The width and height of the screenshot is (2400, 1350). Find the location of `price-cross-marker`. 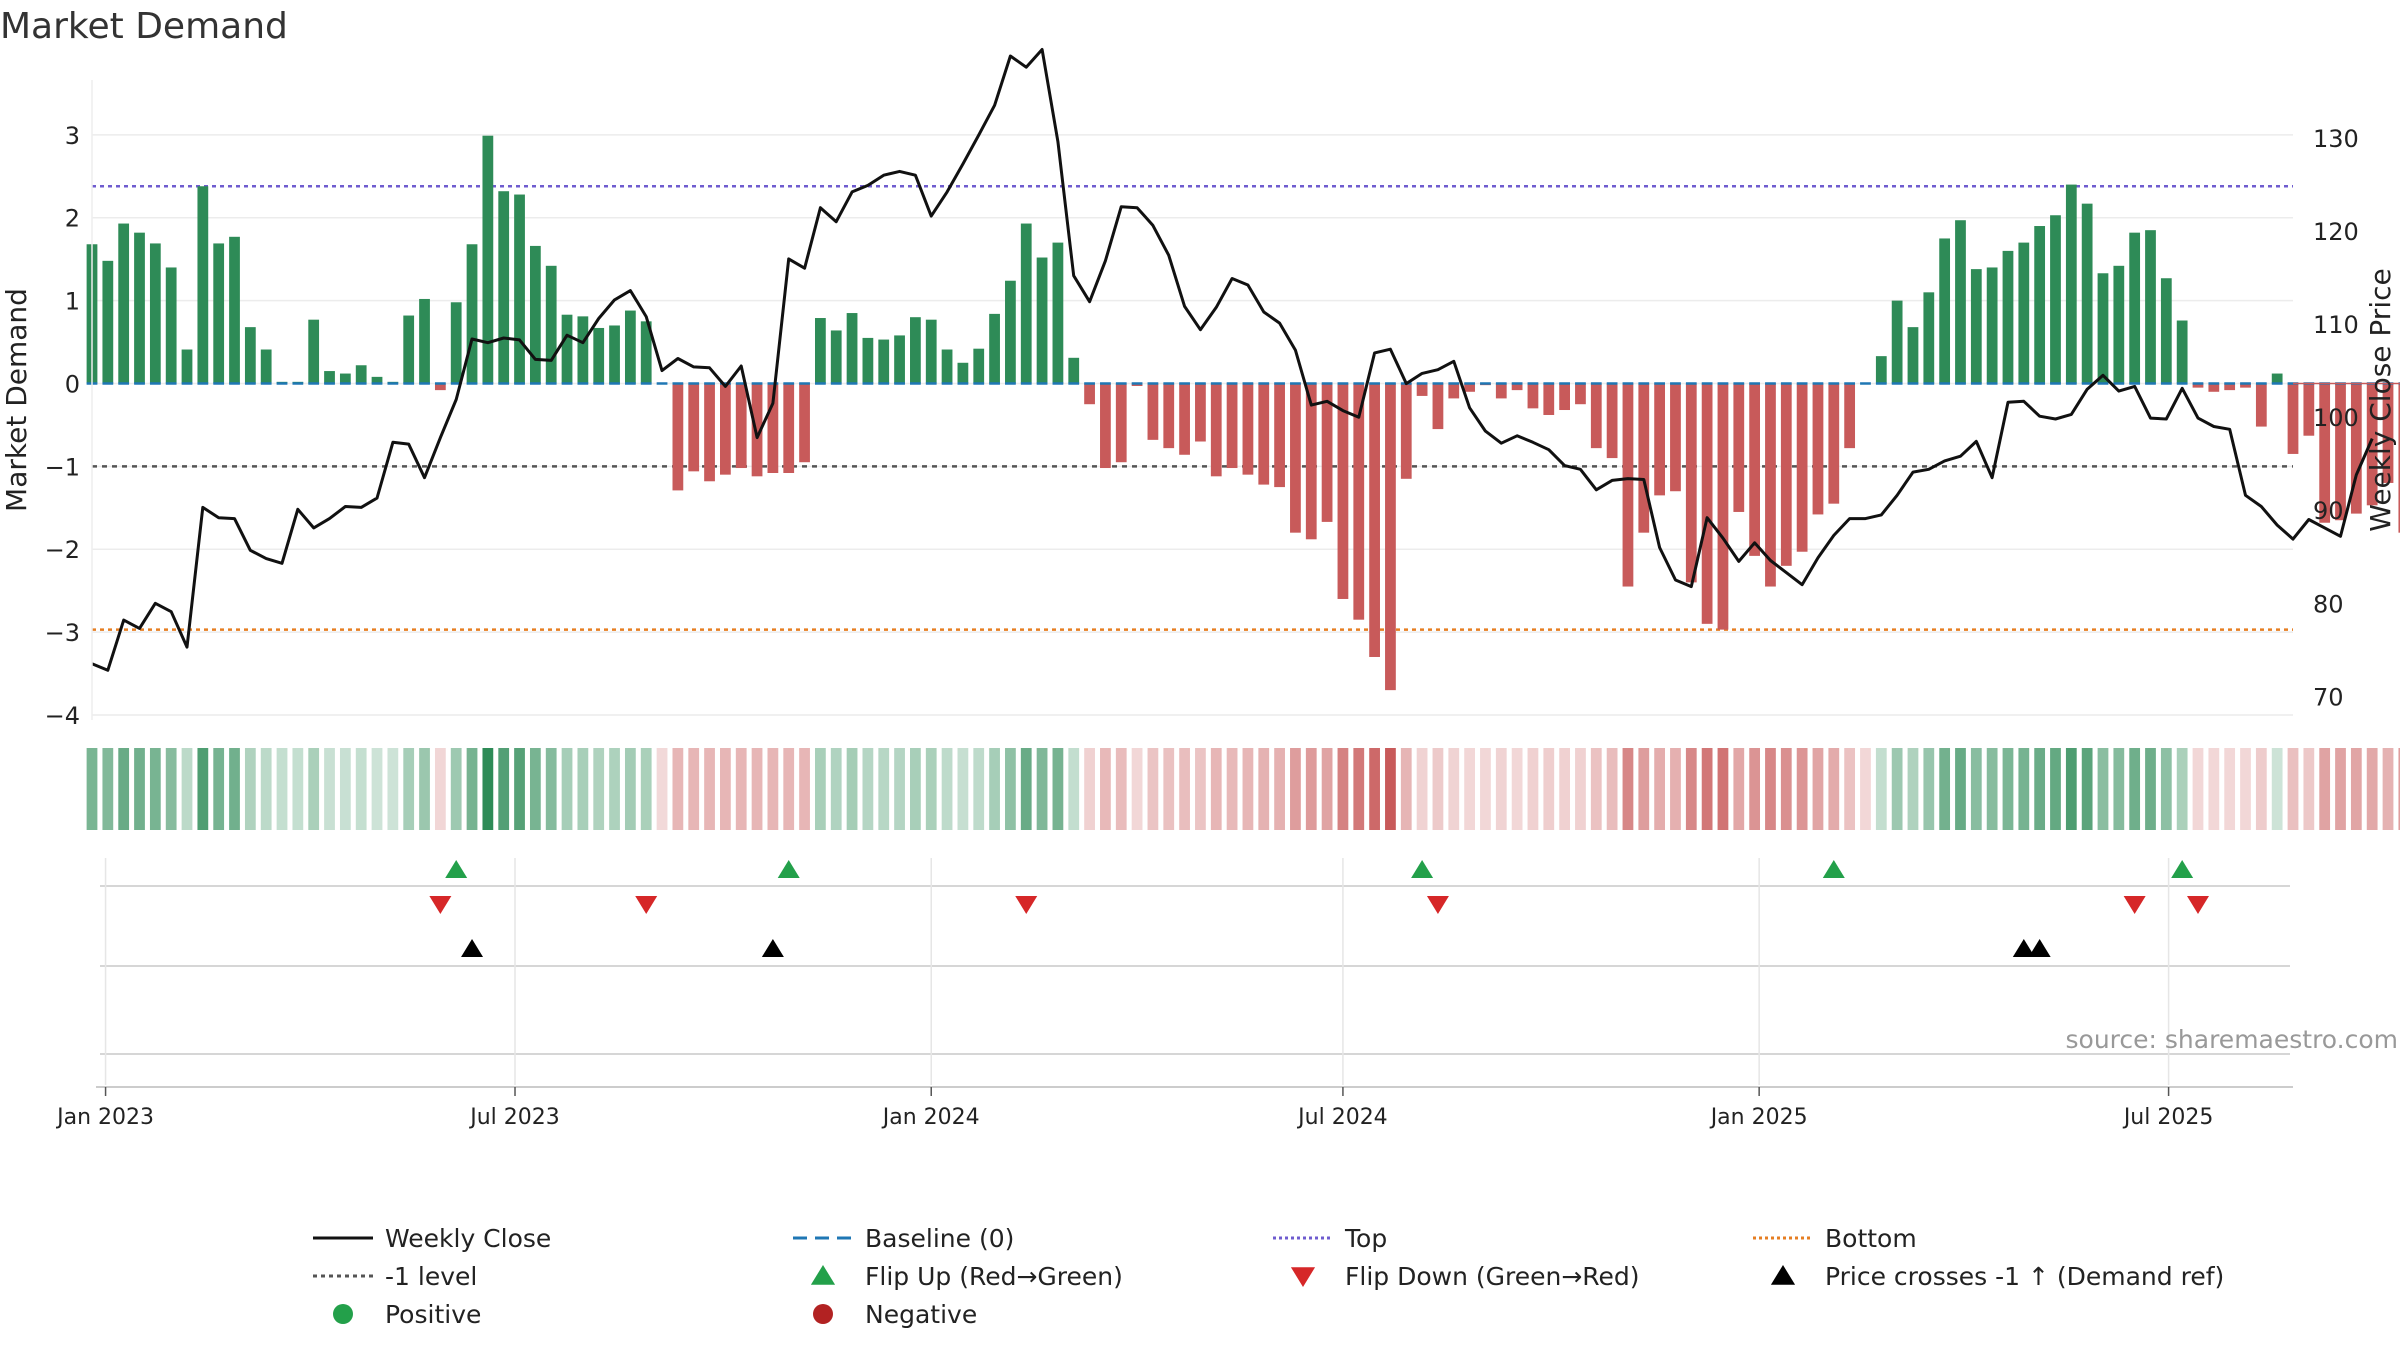

price-cross-marker is located at coordinates (2039, 948).